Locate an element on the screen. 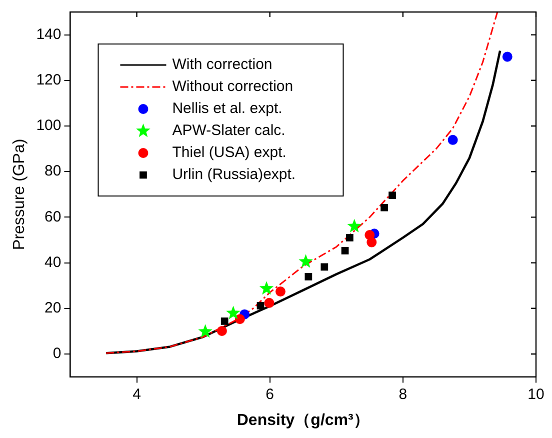  y-tick-label: 140 is located at coordinates (49, 34).